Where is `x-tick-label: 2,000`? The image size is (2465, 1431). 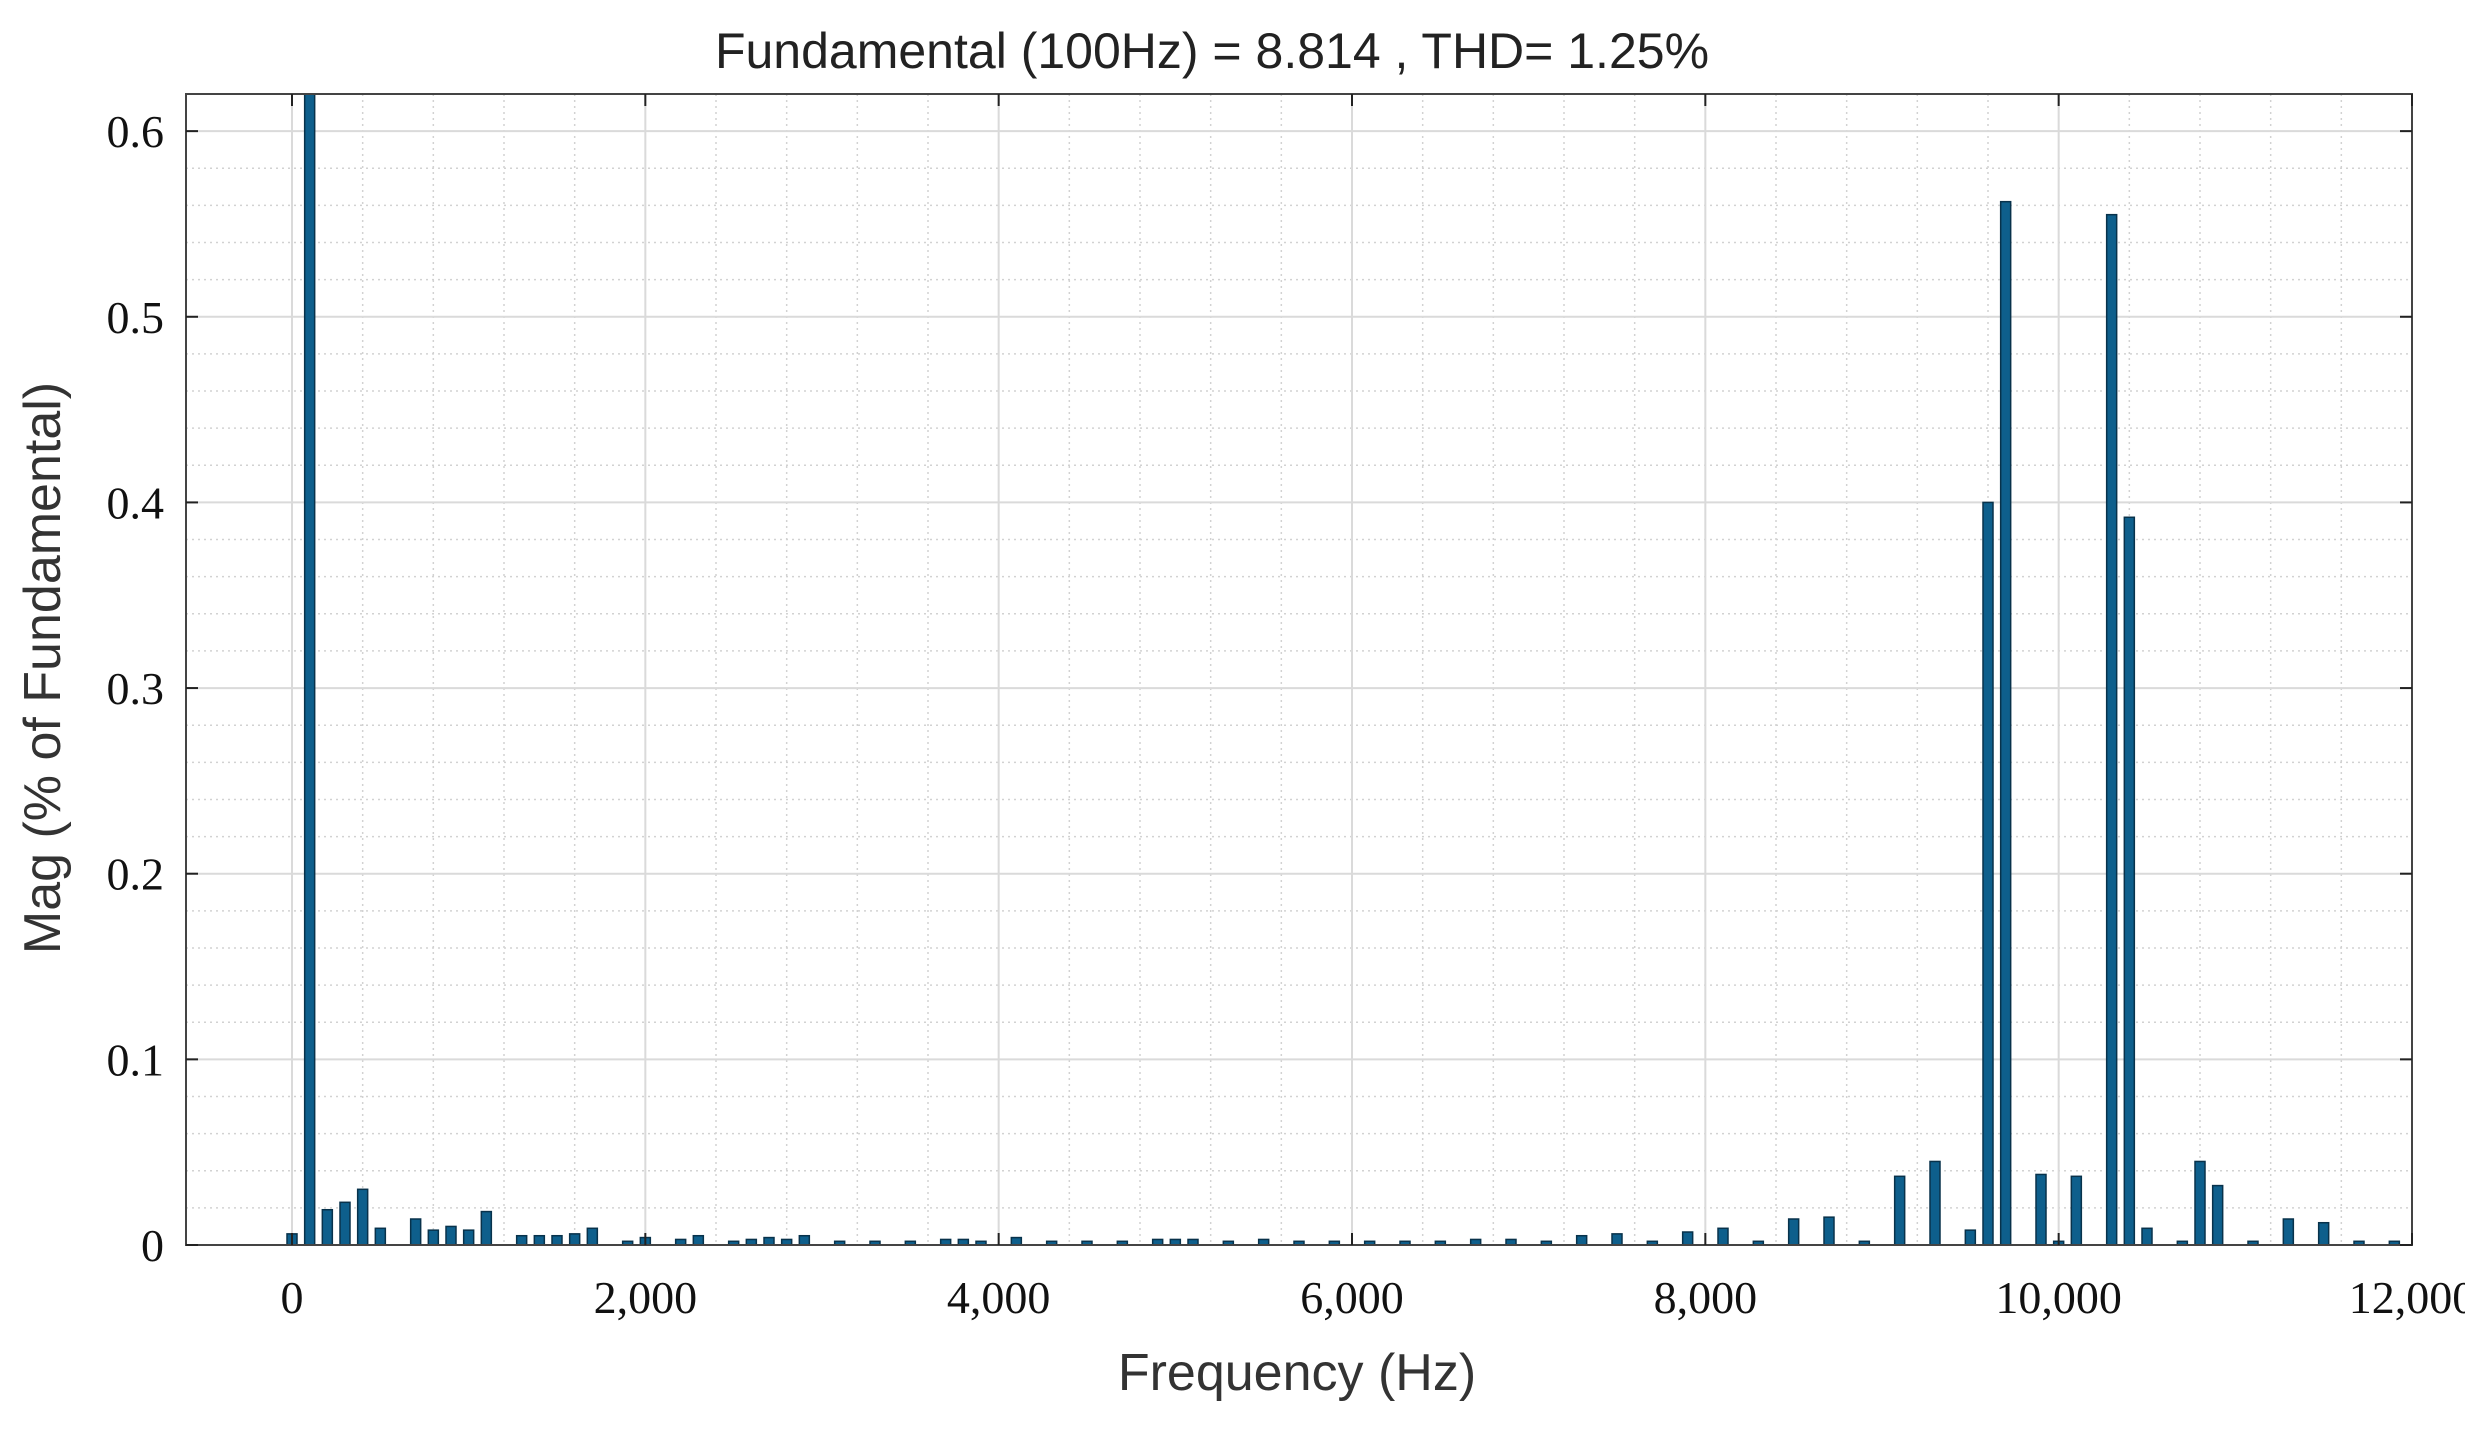 x-tick-label: 2,000 is located at coordinates (646, 1297).